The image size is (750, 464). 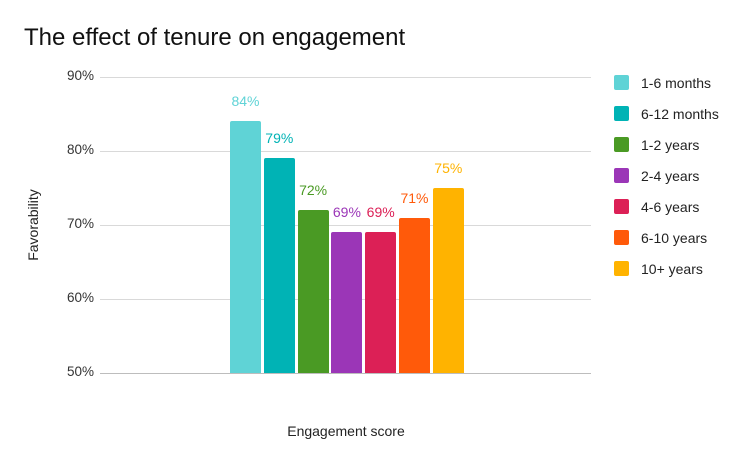 I want to click on legend-label: 1-6 months, so click(x=676, y=82).